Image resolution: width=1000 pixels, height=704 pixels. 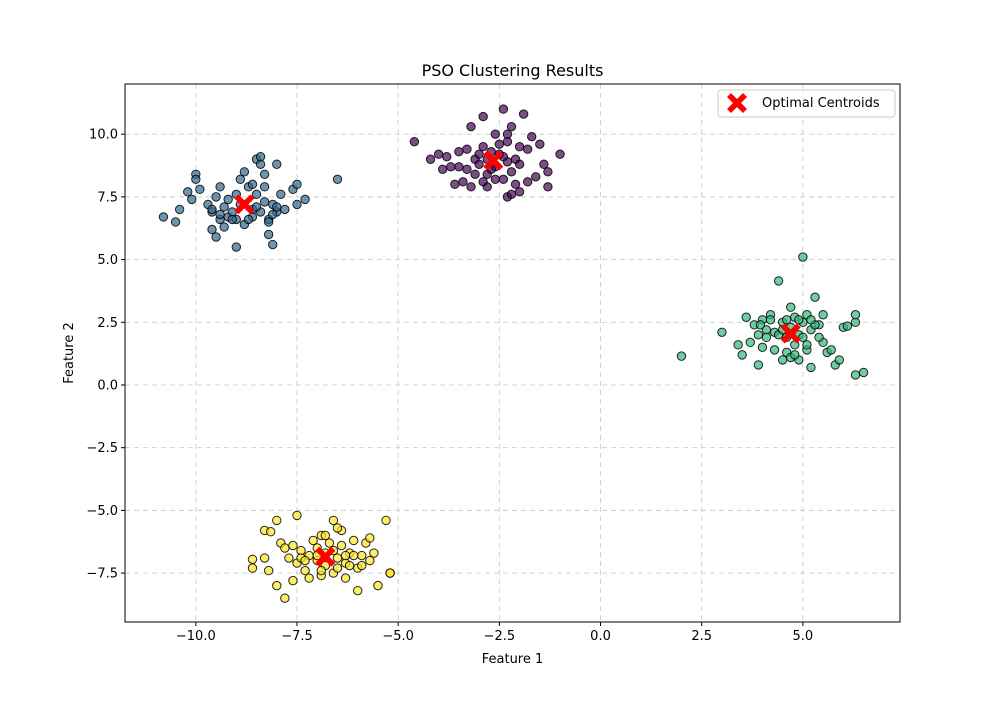 What do you see at coordinates (803, 636) in the screenshot?
I see `x-tick-label: 5.0` at bounding box center [803, 636].